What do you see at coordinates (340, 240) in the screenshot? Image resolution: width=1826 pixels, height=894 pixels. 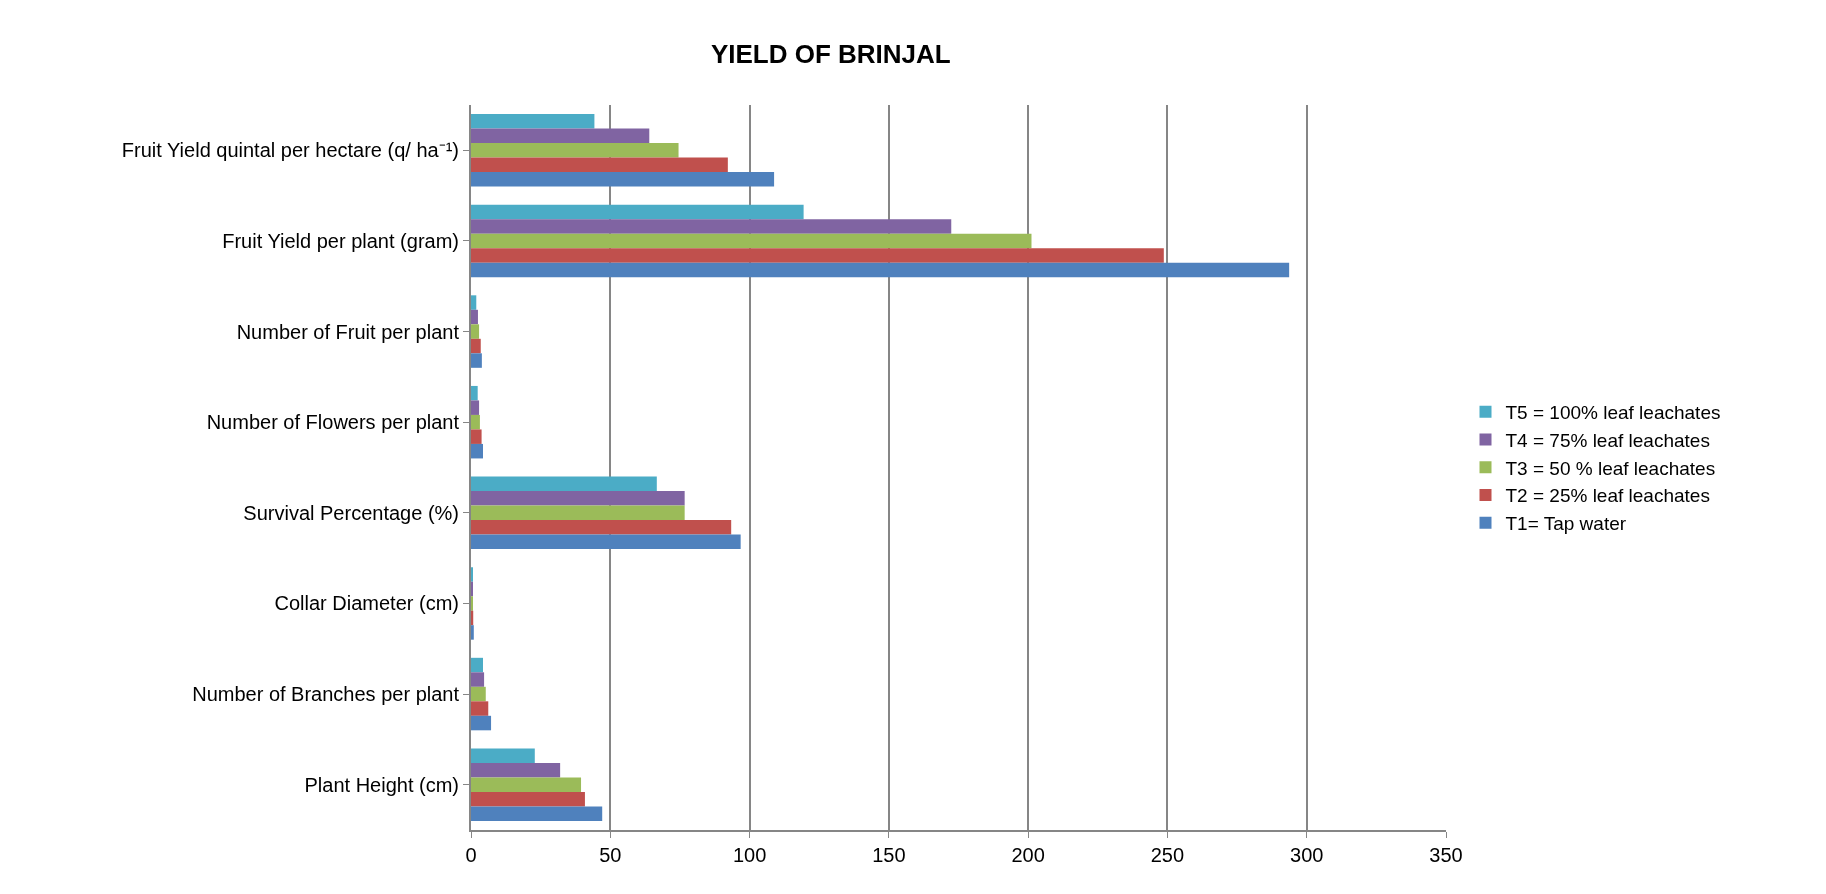 I see `y-tick-label: Fruit Yield per plant (gram)` at bounding box center [340, 240].